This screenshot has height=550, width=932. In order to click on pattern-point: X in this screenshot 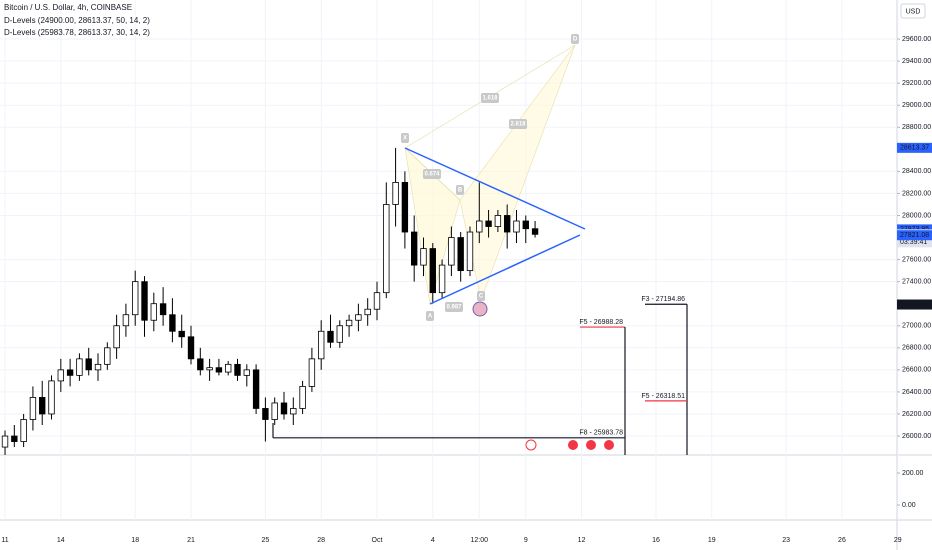, I will do `click(405, 139)`.